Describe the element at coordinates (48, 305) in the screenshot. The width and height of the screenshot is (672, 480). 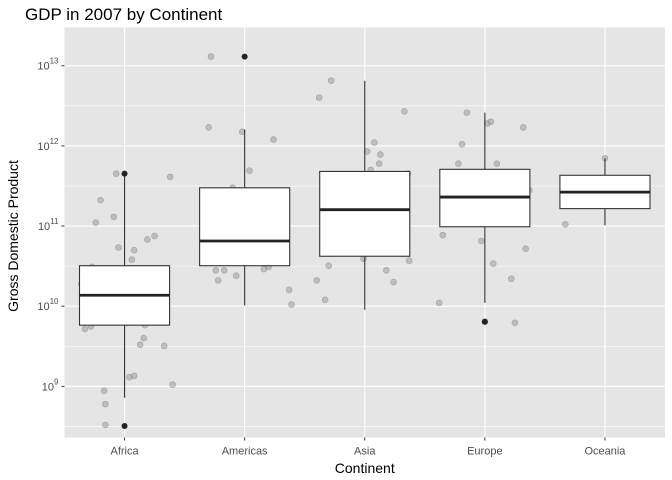
I see `y-tick-label: 1010` at that location.